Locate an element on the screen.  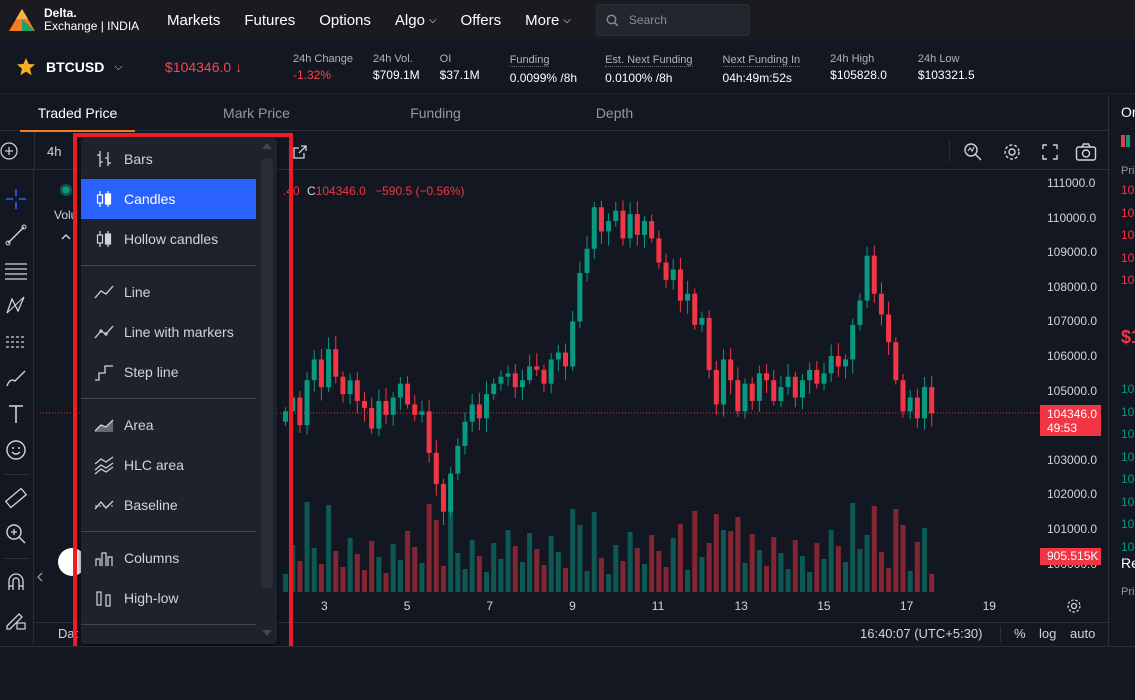
fullscreen-icon is located at coordinates (1050, 152).